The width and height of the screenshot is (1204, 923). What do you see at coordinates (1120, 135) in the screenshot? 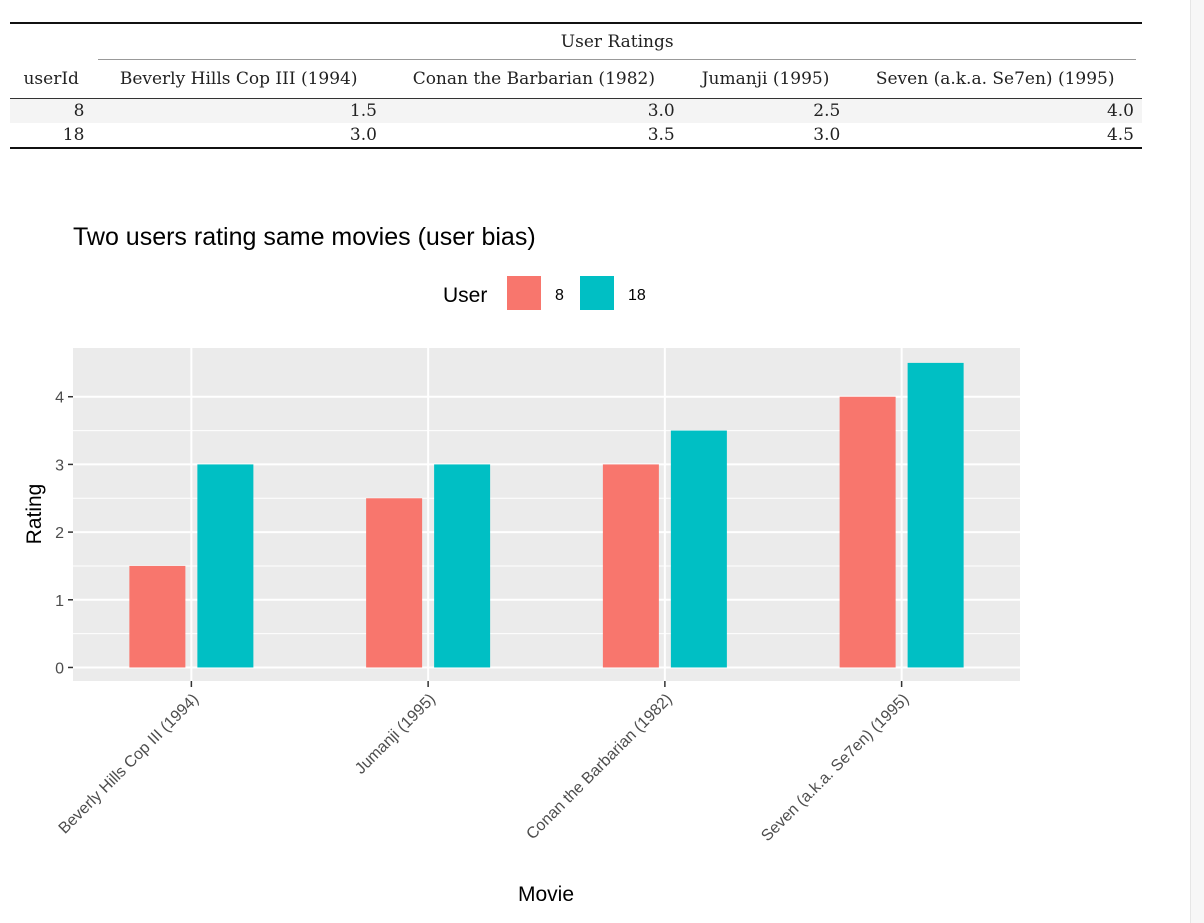
I see `table-cell: 4.5` at bounding box center [1120, 135].